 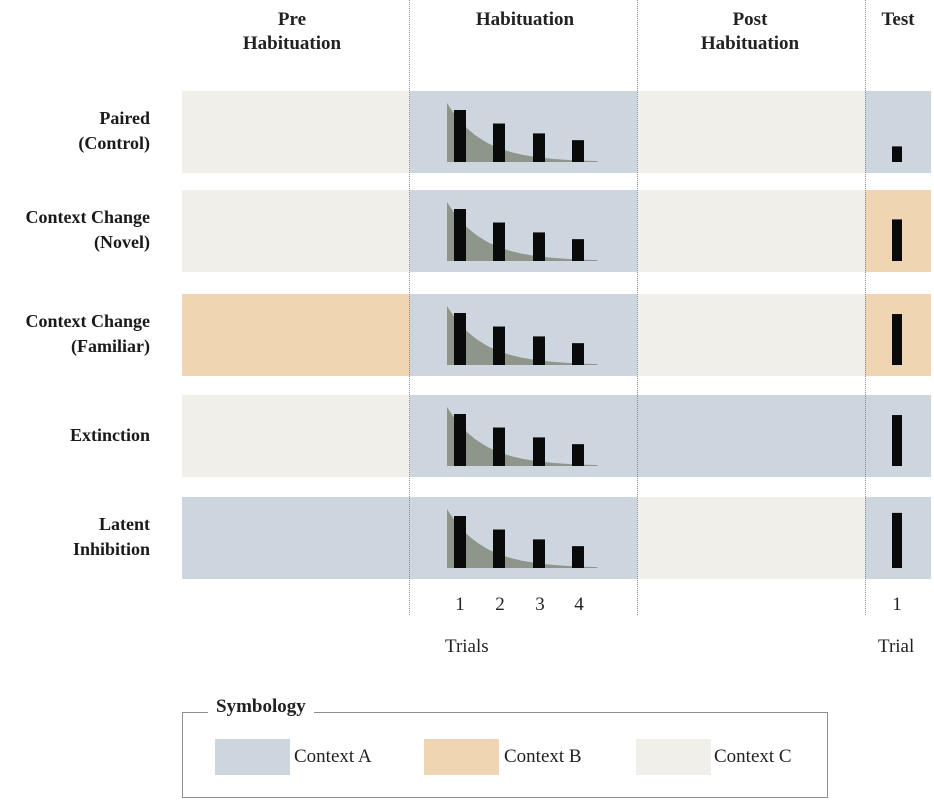 What do you see at coordinates (461, 757) in the screenshot?
I see `legend-swatch-context-b` at bounding box center [461, 757].